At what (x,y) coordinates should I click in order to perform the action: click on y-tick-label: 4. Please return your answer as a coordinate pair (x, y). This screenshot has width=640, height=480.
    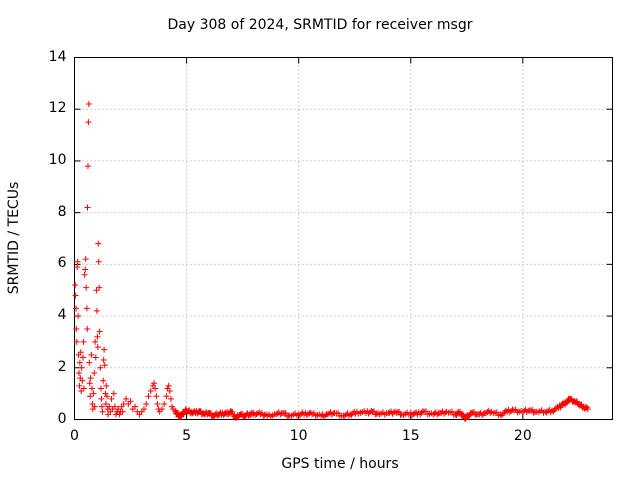
    Looking at the image, I should click on (62, 315).